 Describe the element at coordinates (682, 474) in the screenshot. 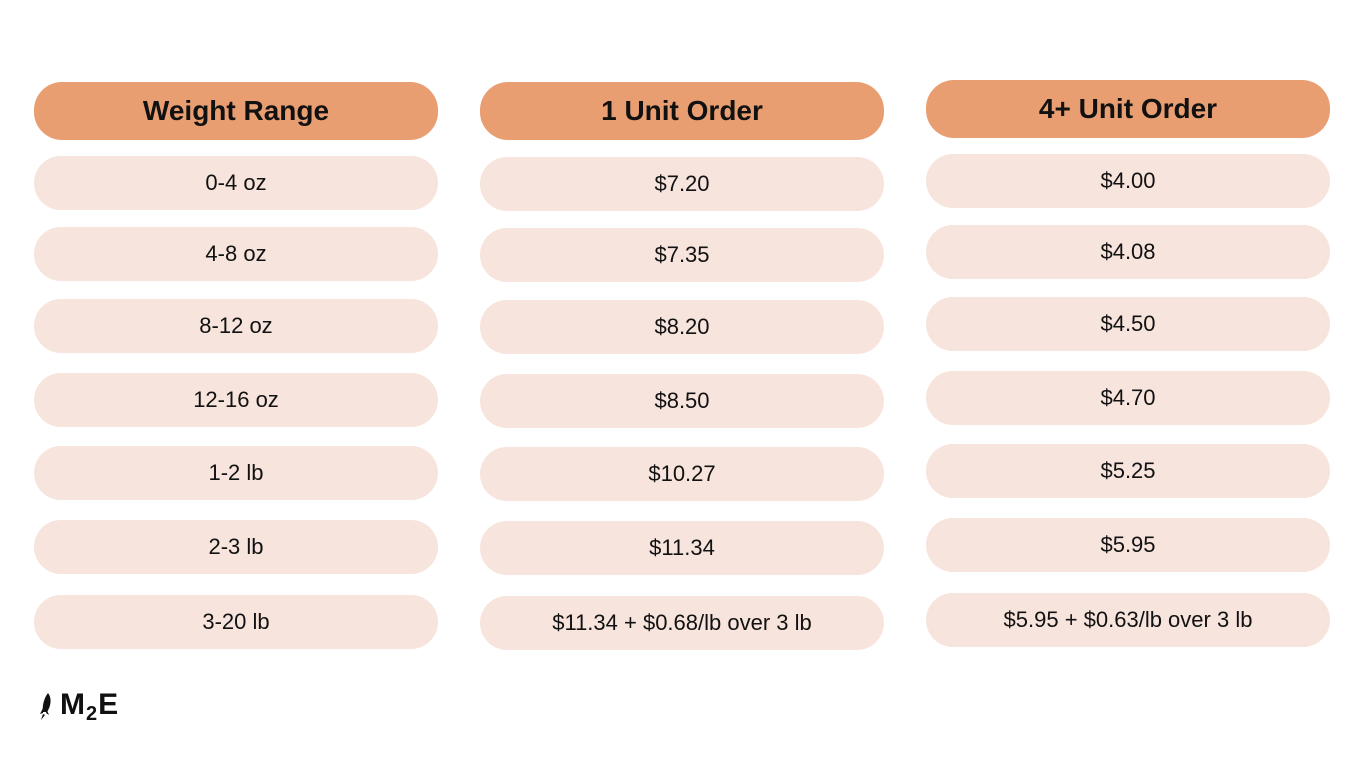

I see `table-cell: $10.27` at that location.